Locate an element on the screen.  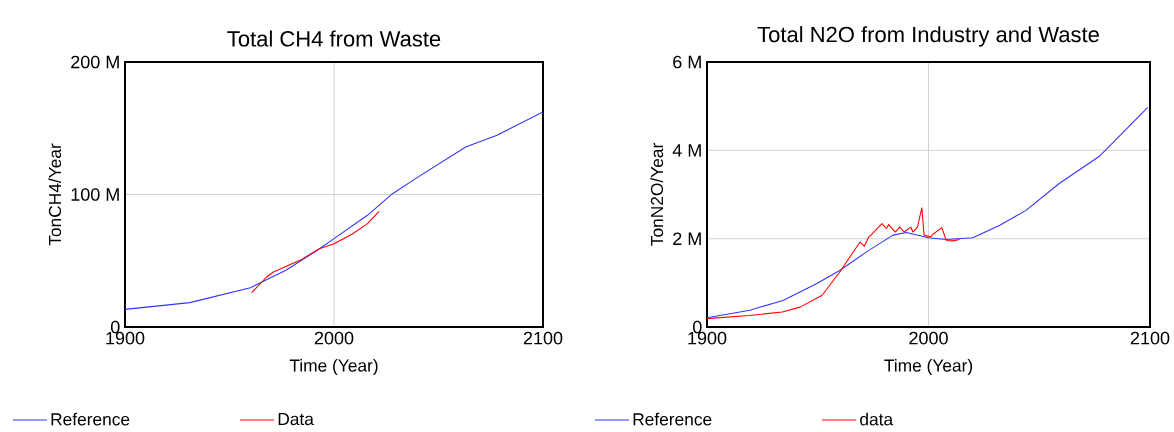
chart-title: Total N2O from Industry and Waste is located at coordinates (928, 36).